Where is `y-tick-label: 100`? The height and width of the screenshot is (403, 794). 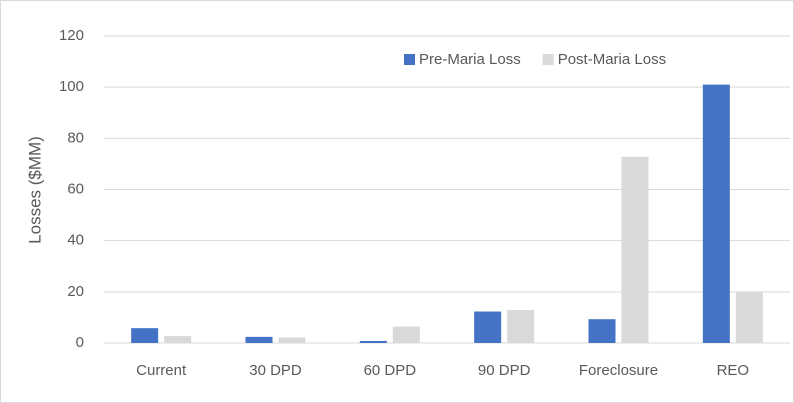 y-tick-label: 100 is located at coordinates (71, 86).